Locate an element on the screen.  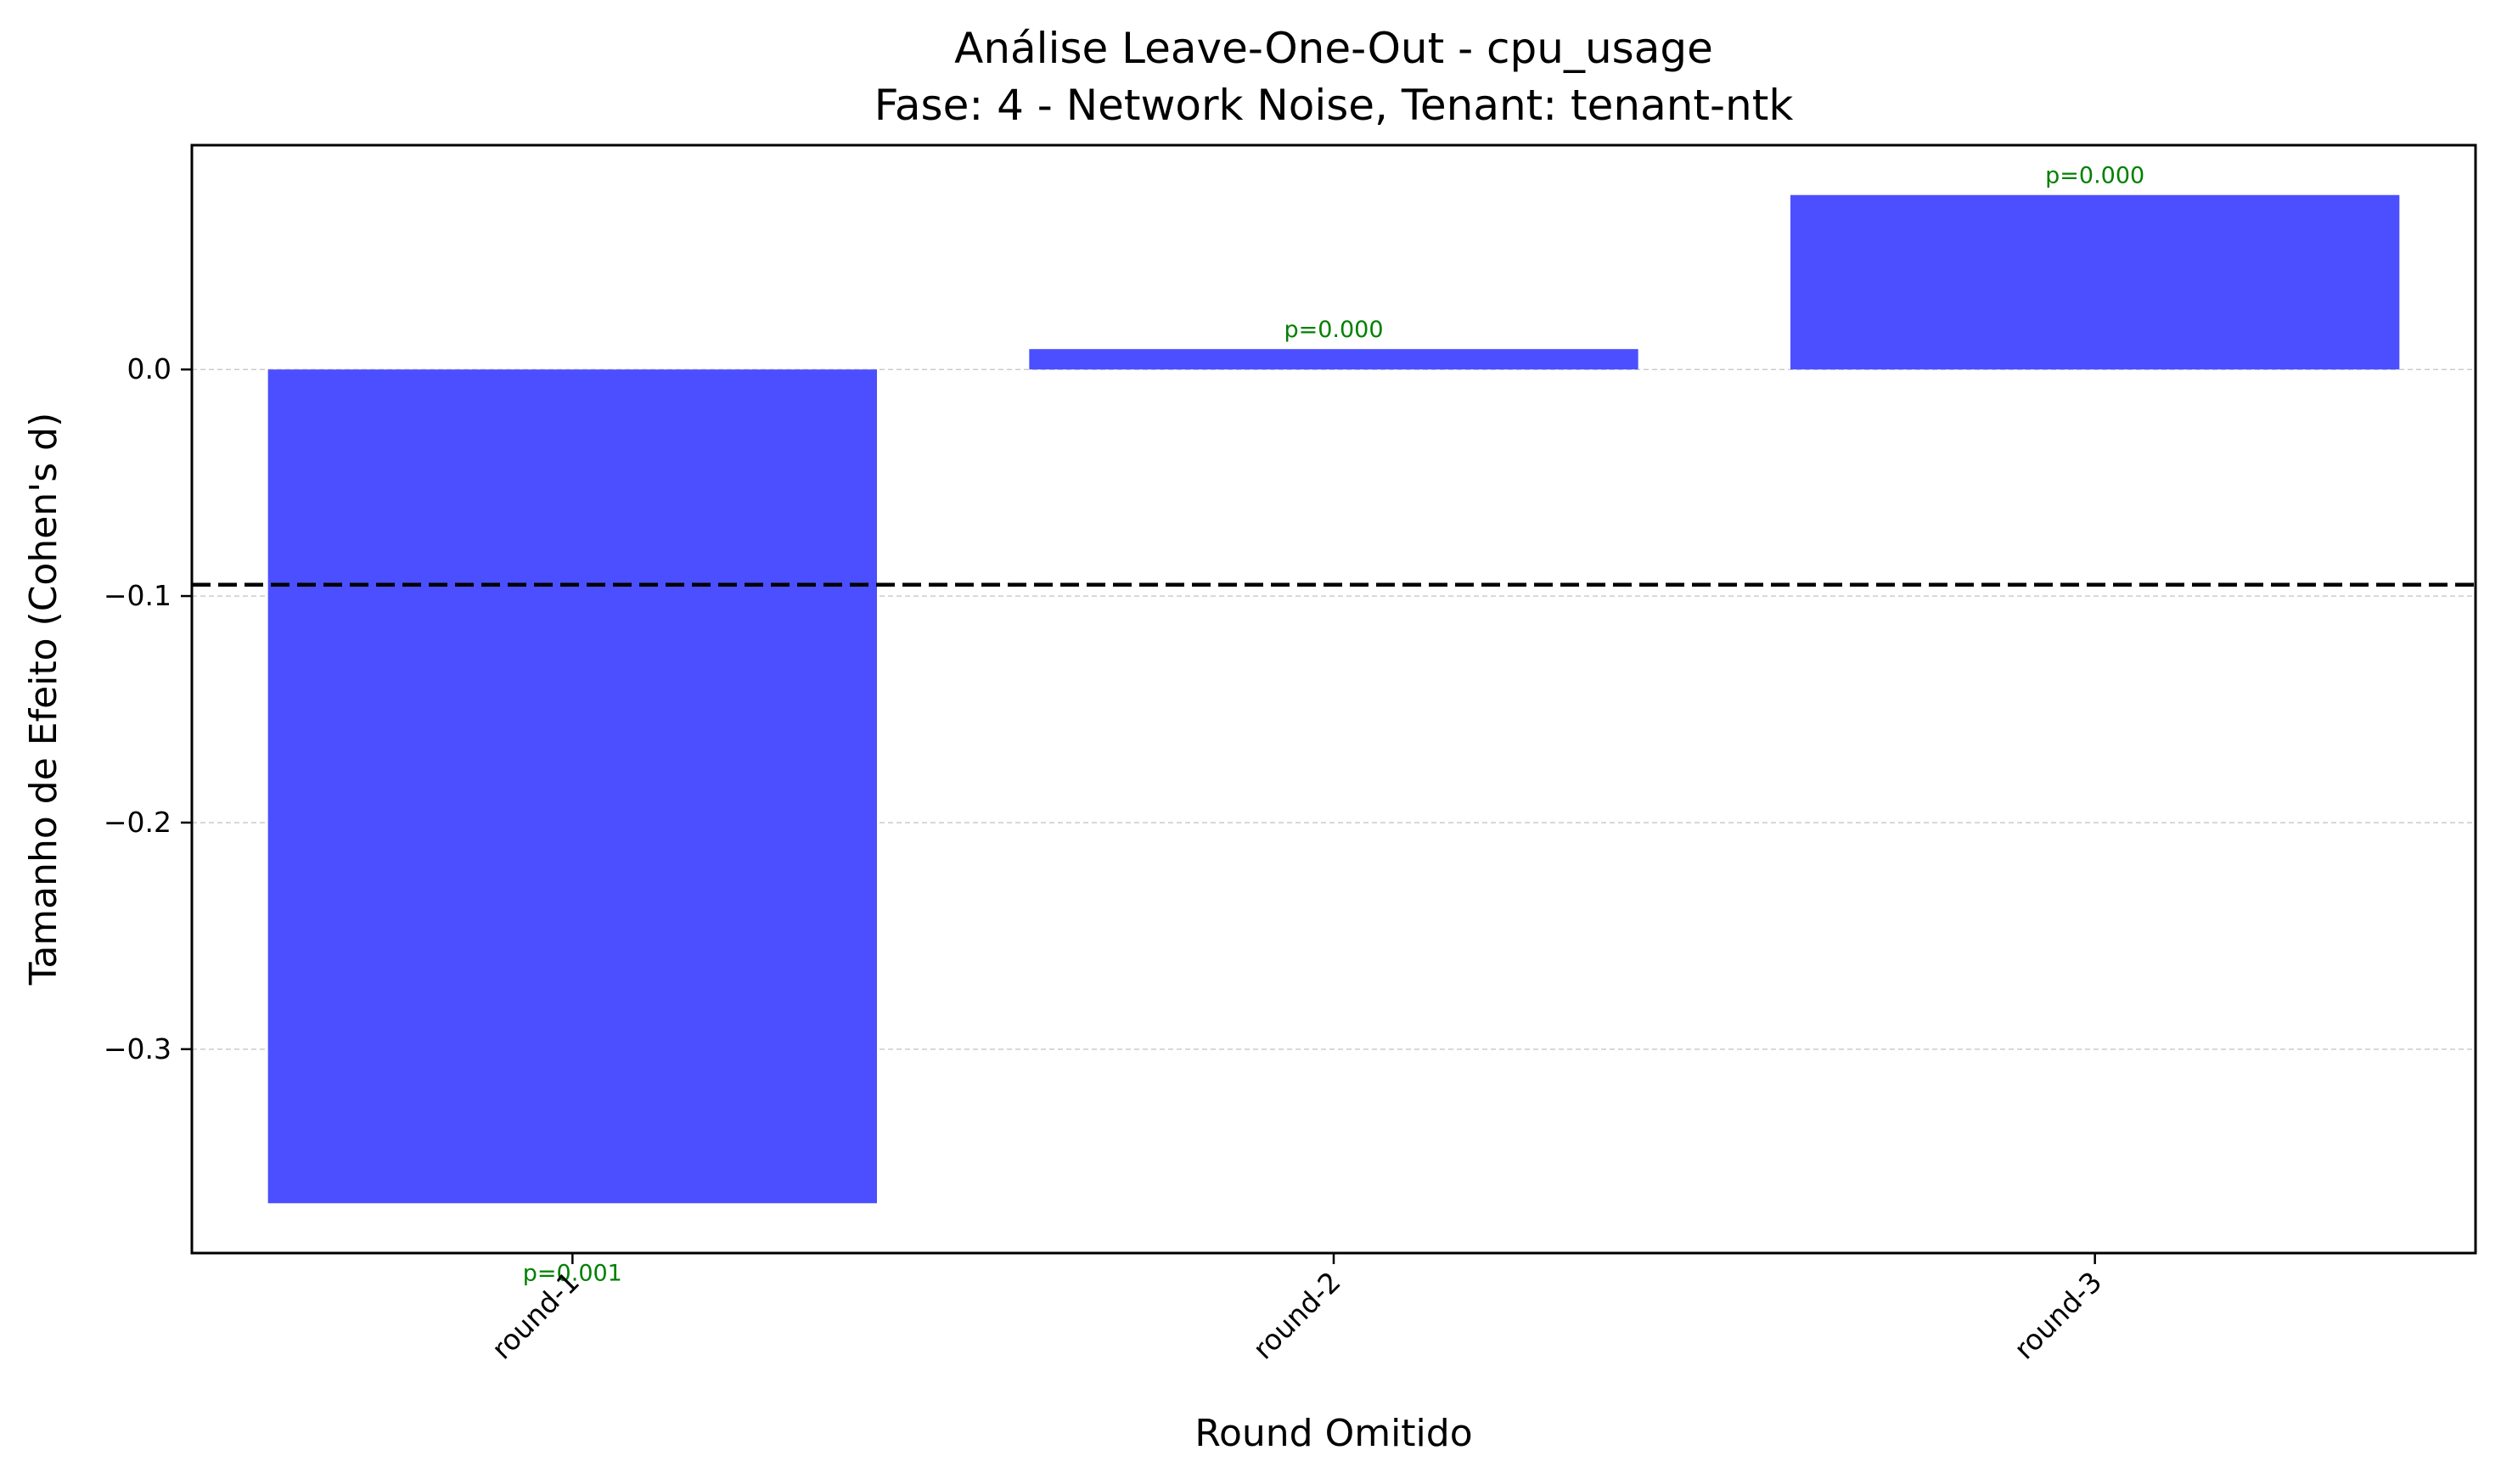
chart-title: Análise Leave-One-Out - cpu_usage is located at coordinates (1333, 49).